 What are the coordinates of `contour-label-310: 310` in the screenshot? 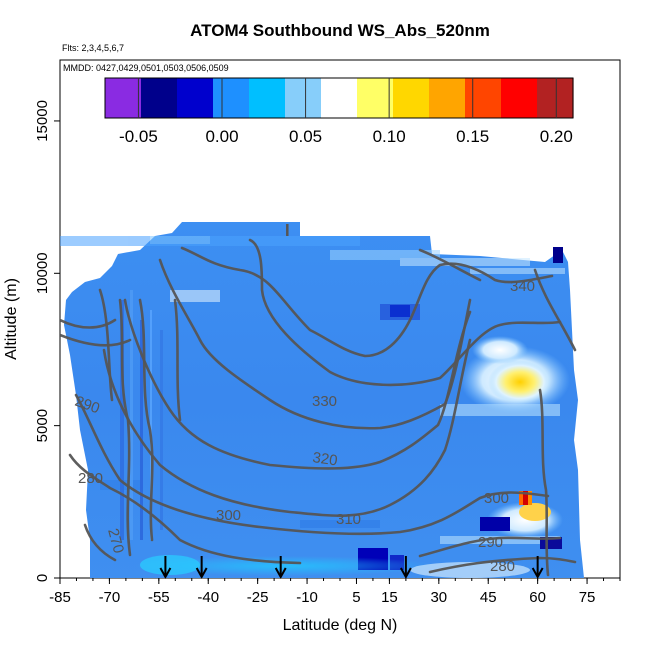 It's located at (348, 519).